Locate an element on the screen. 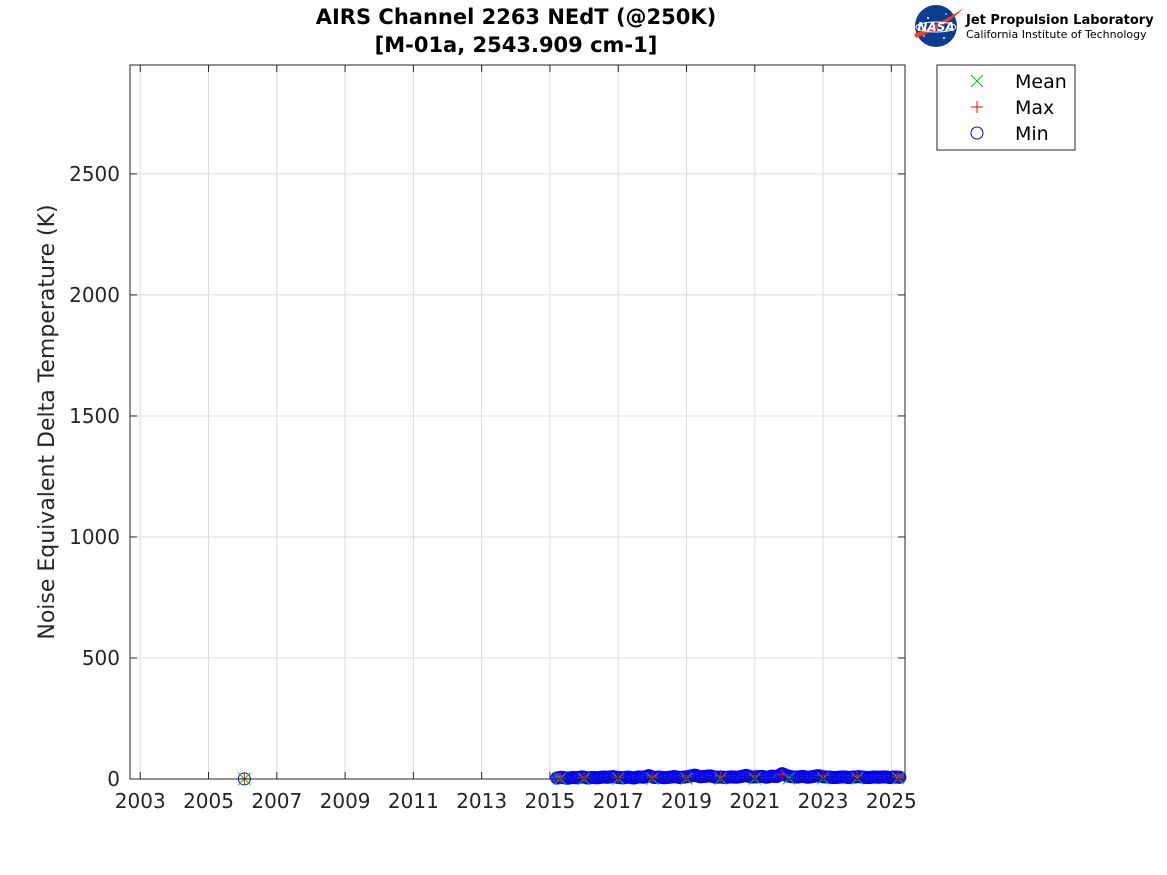 The height and width of the screenshot is (875, 1167). x-tick-label: 2015 is located at coordinates (549, 801).